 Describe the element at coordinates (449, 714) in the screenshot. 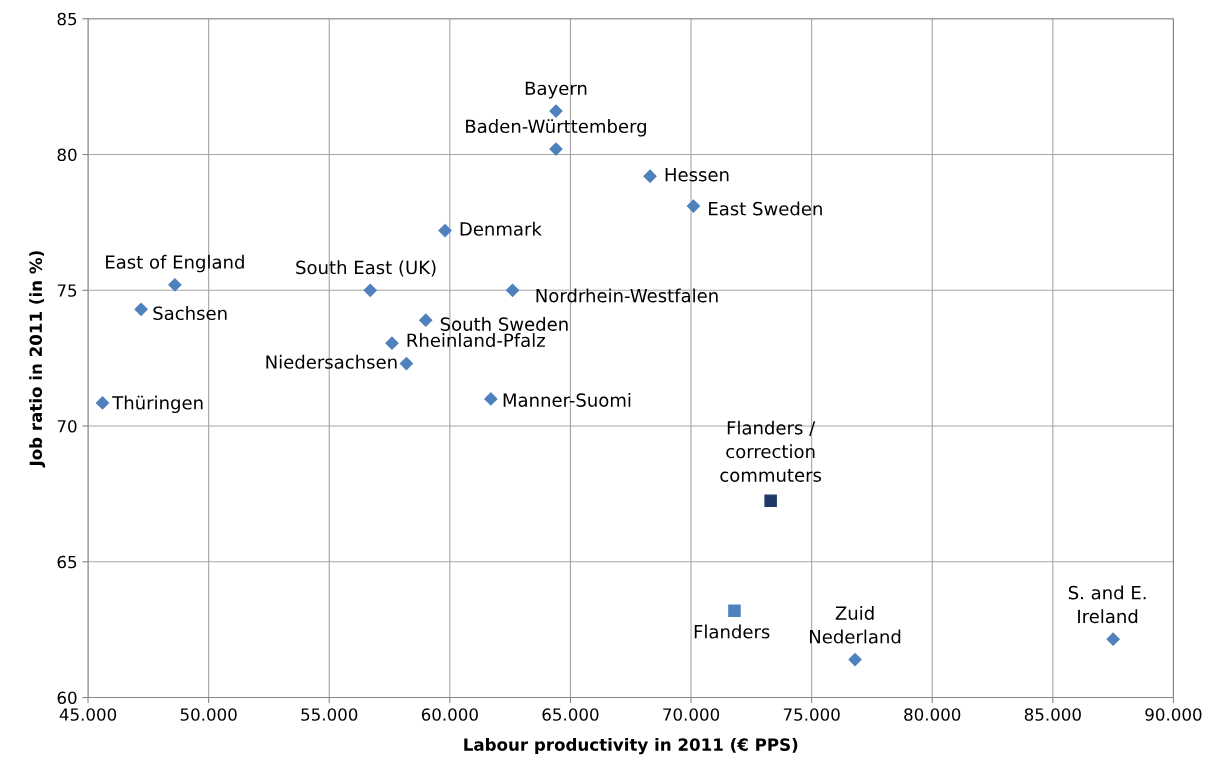

I see `x-tick-label: 60.000` at that location.